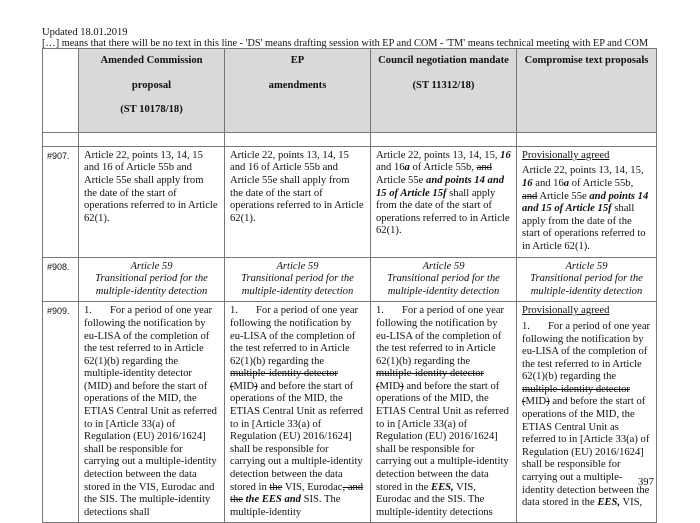  Describe the element at coordinates (443, 90) in the screenshot. I see `header-council: Council negotiation mandate (ST 11312/18)` at that location.